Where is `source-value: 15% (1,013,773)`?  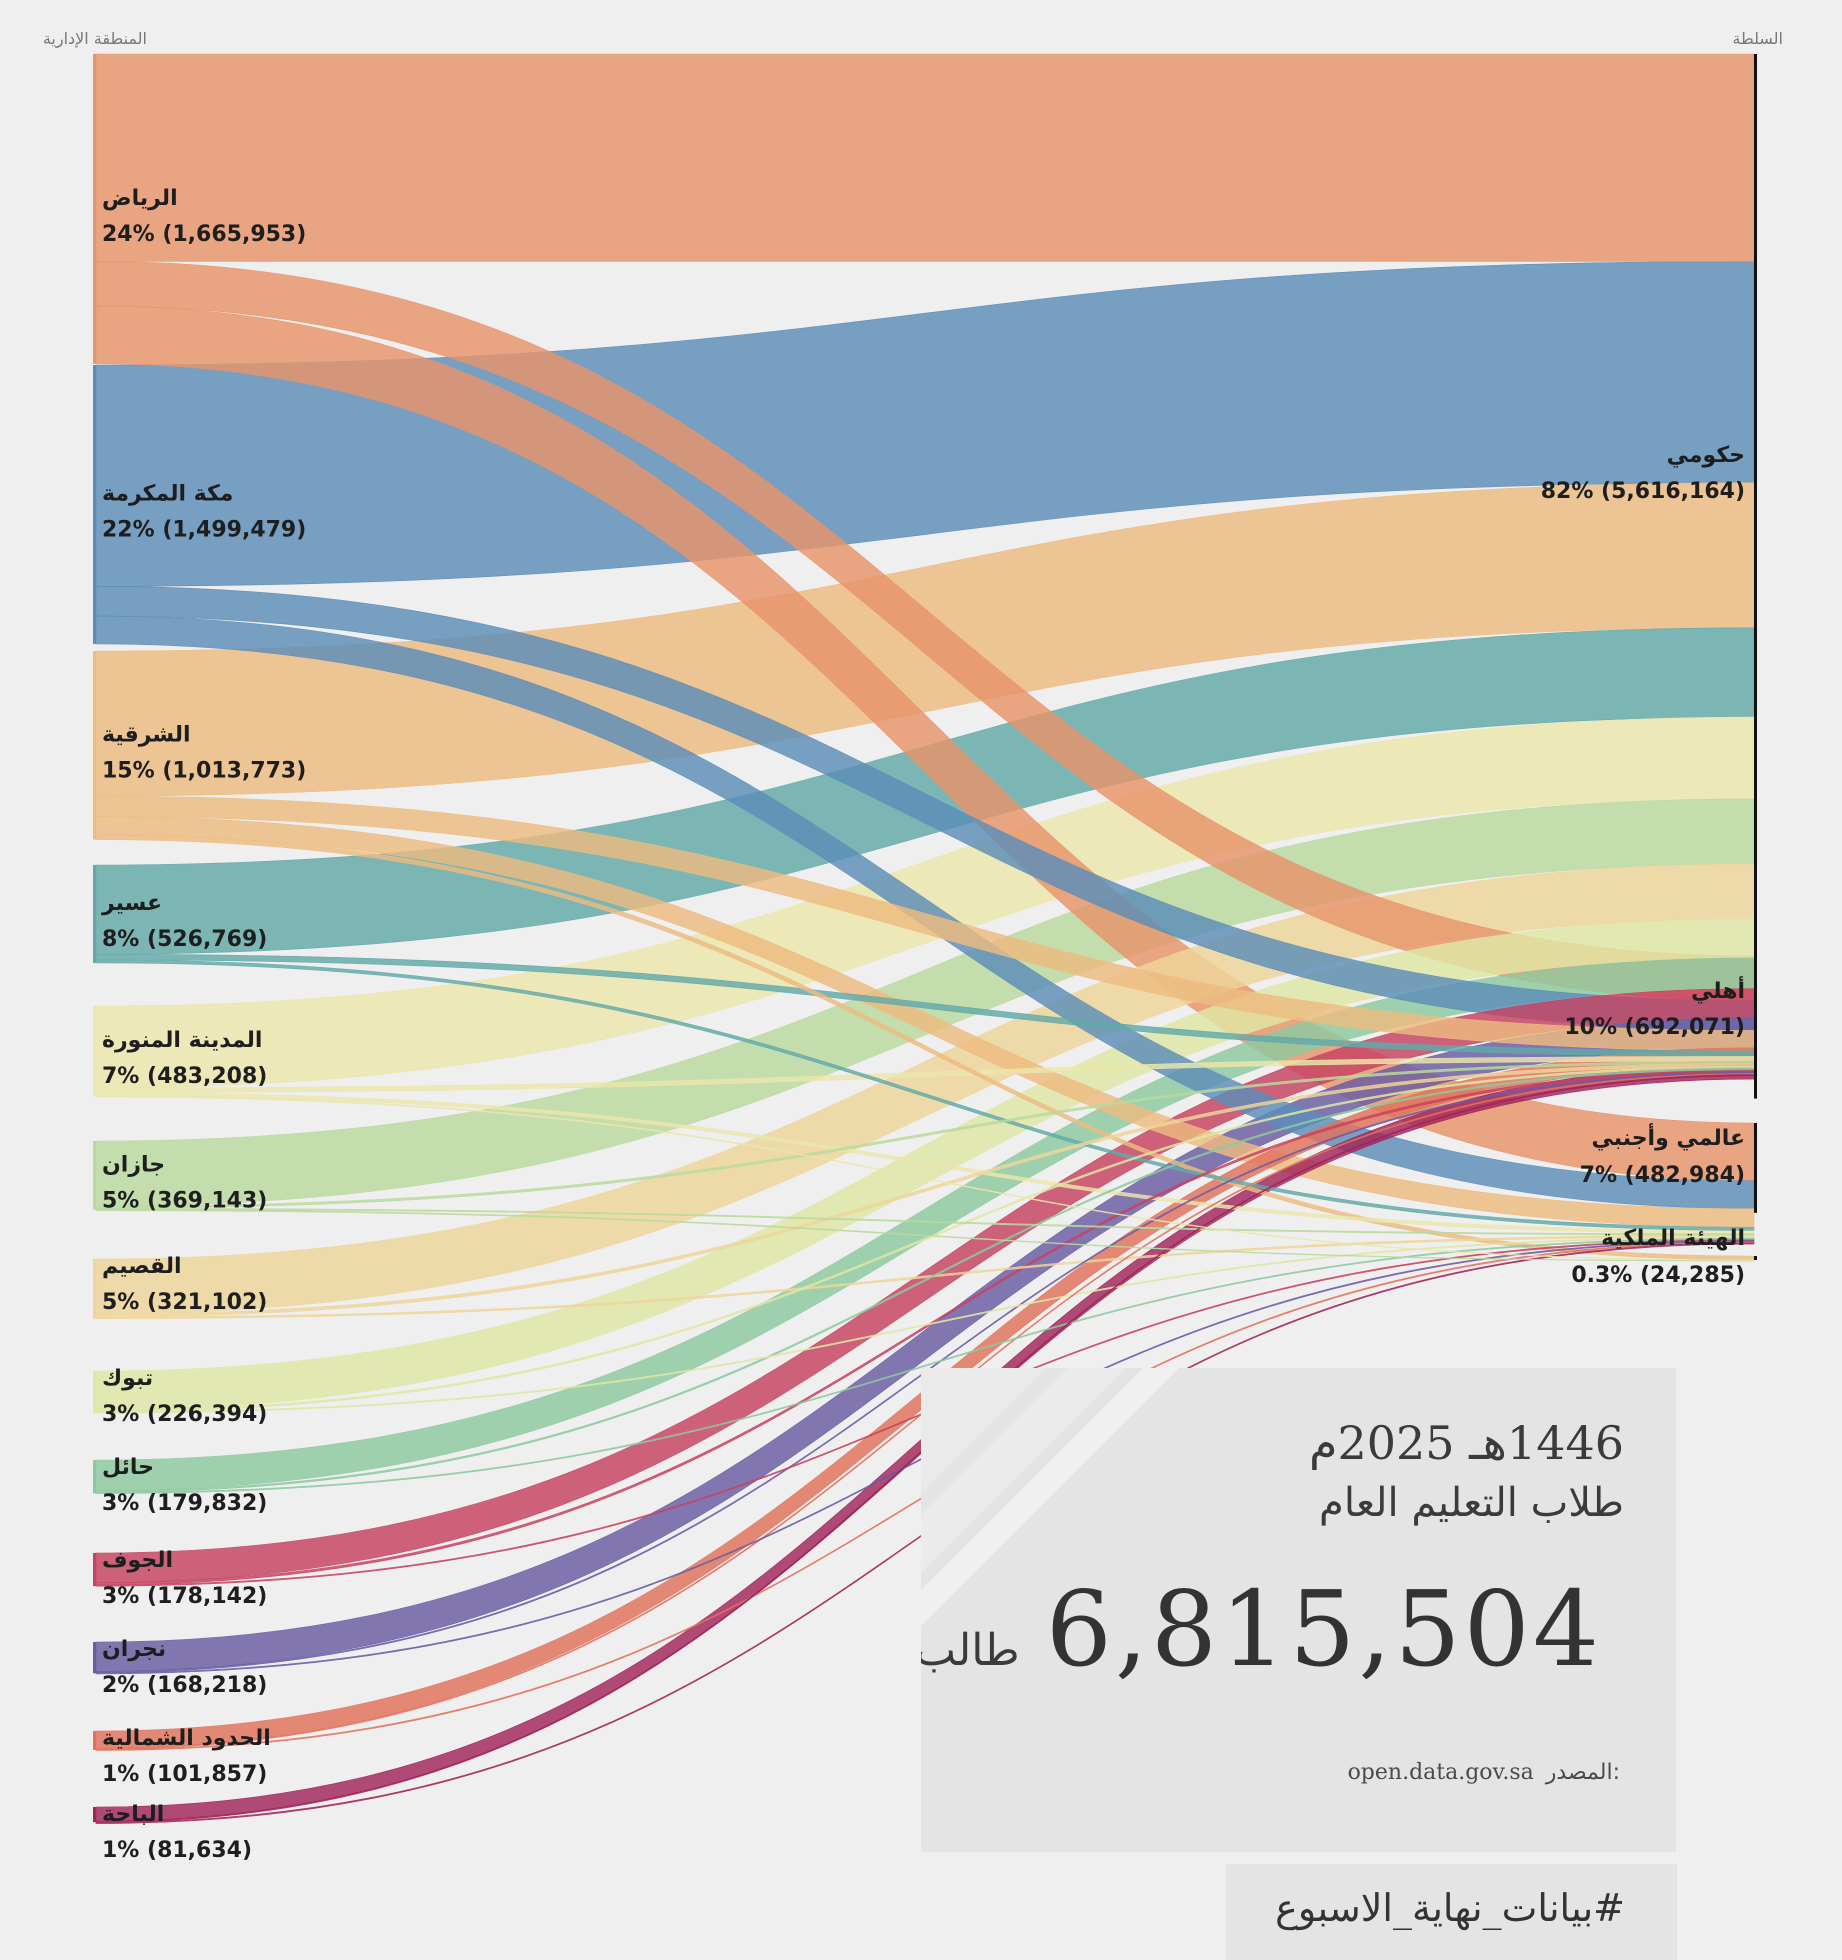
source-value: 15% (1,013,773) is located at coordinates (204, 770).